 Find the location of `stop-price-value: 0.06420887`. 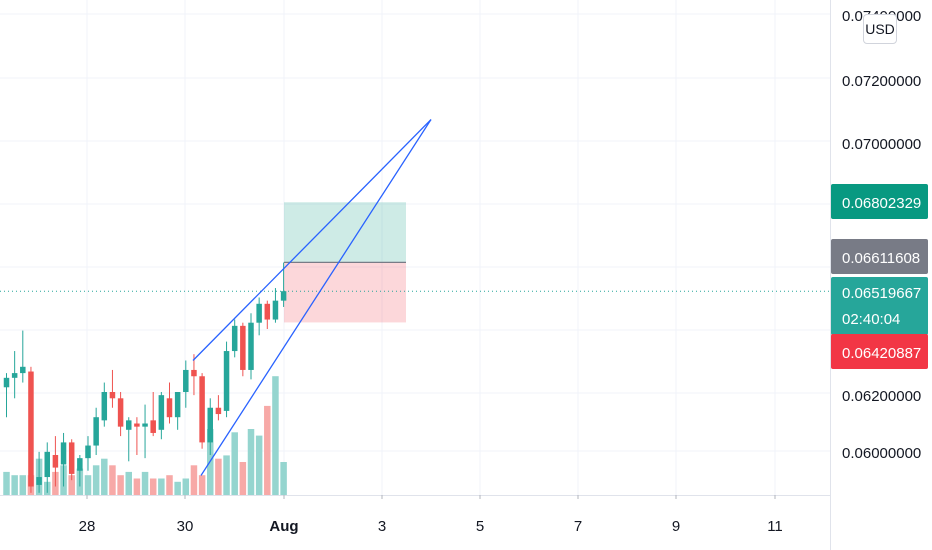

stop-price-value: 0.06420887 is located at coordinates (881, 353).